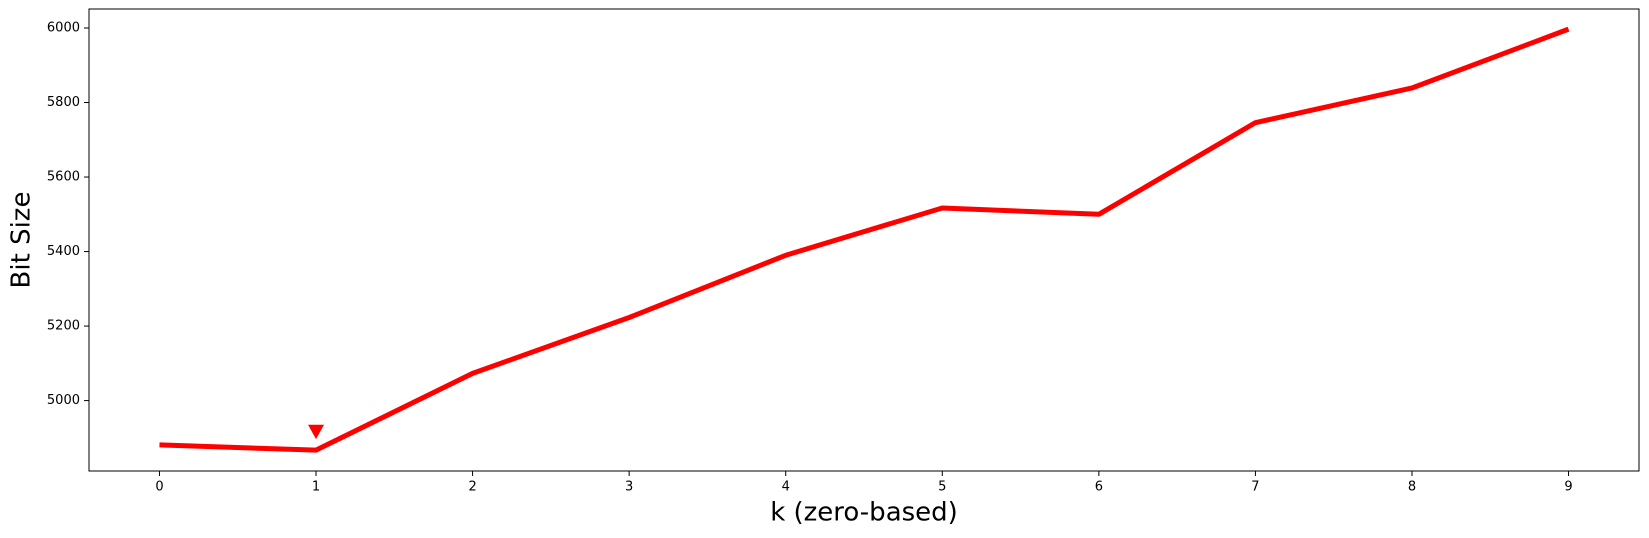 The image size is (1649, 538). I want to click on x-tick-label: 8, so click(1412, 487).